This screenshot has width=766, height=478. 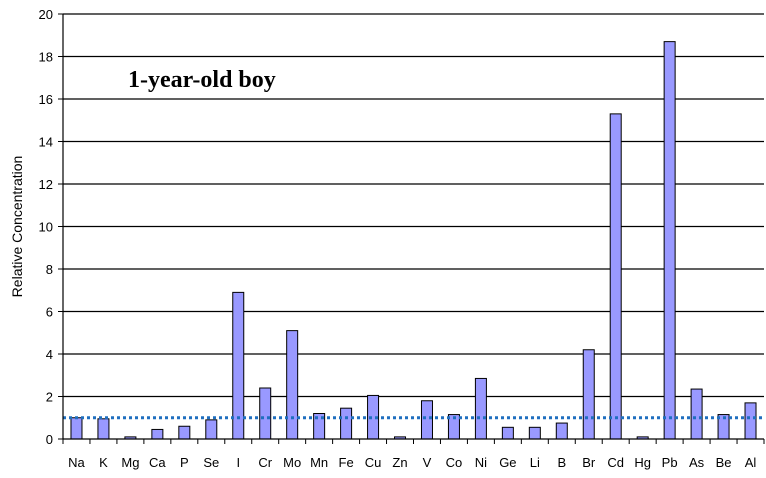 What do you see at coordinates (399, 462) in the screenshot?
I see `x-tick-label-Zn: Zn` at bounding box center [399, 462].